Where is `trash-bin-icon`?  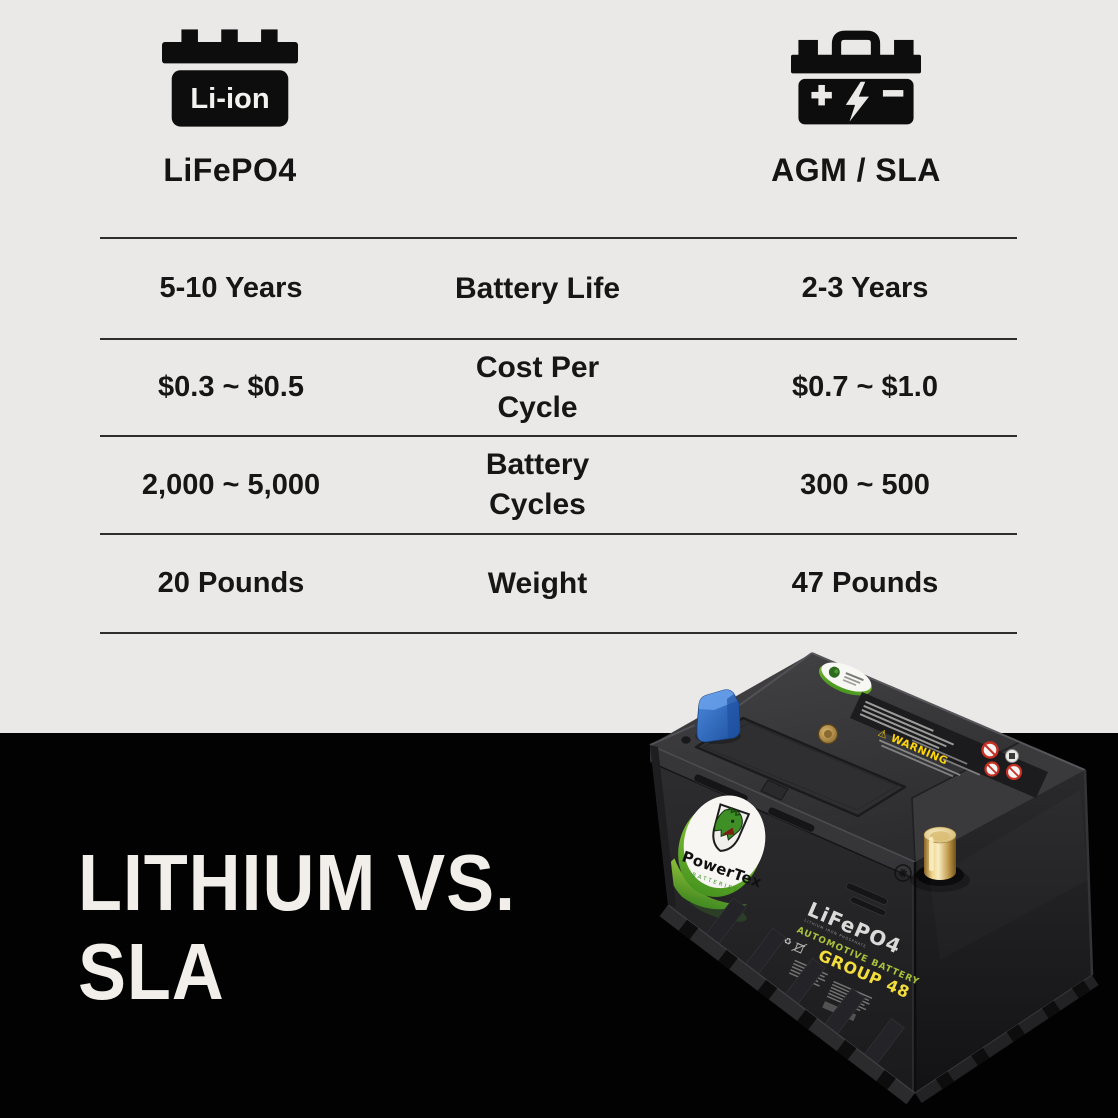 trash-bin-icon is located at coordinates (799, 948).